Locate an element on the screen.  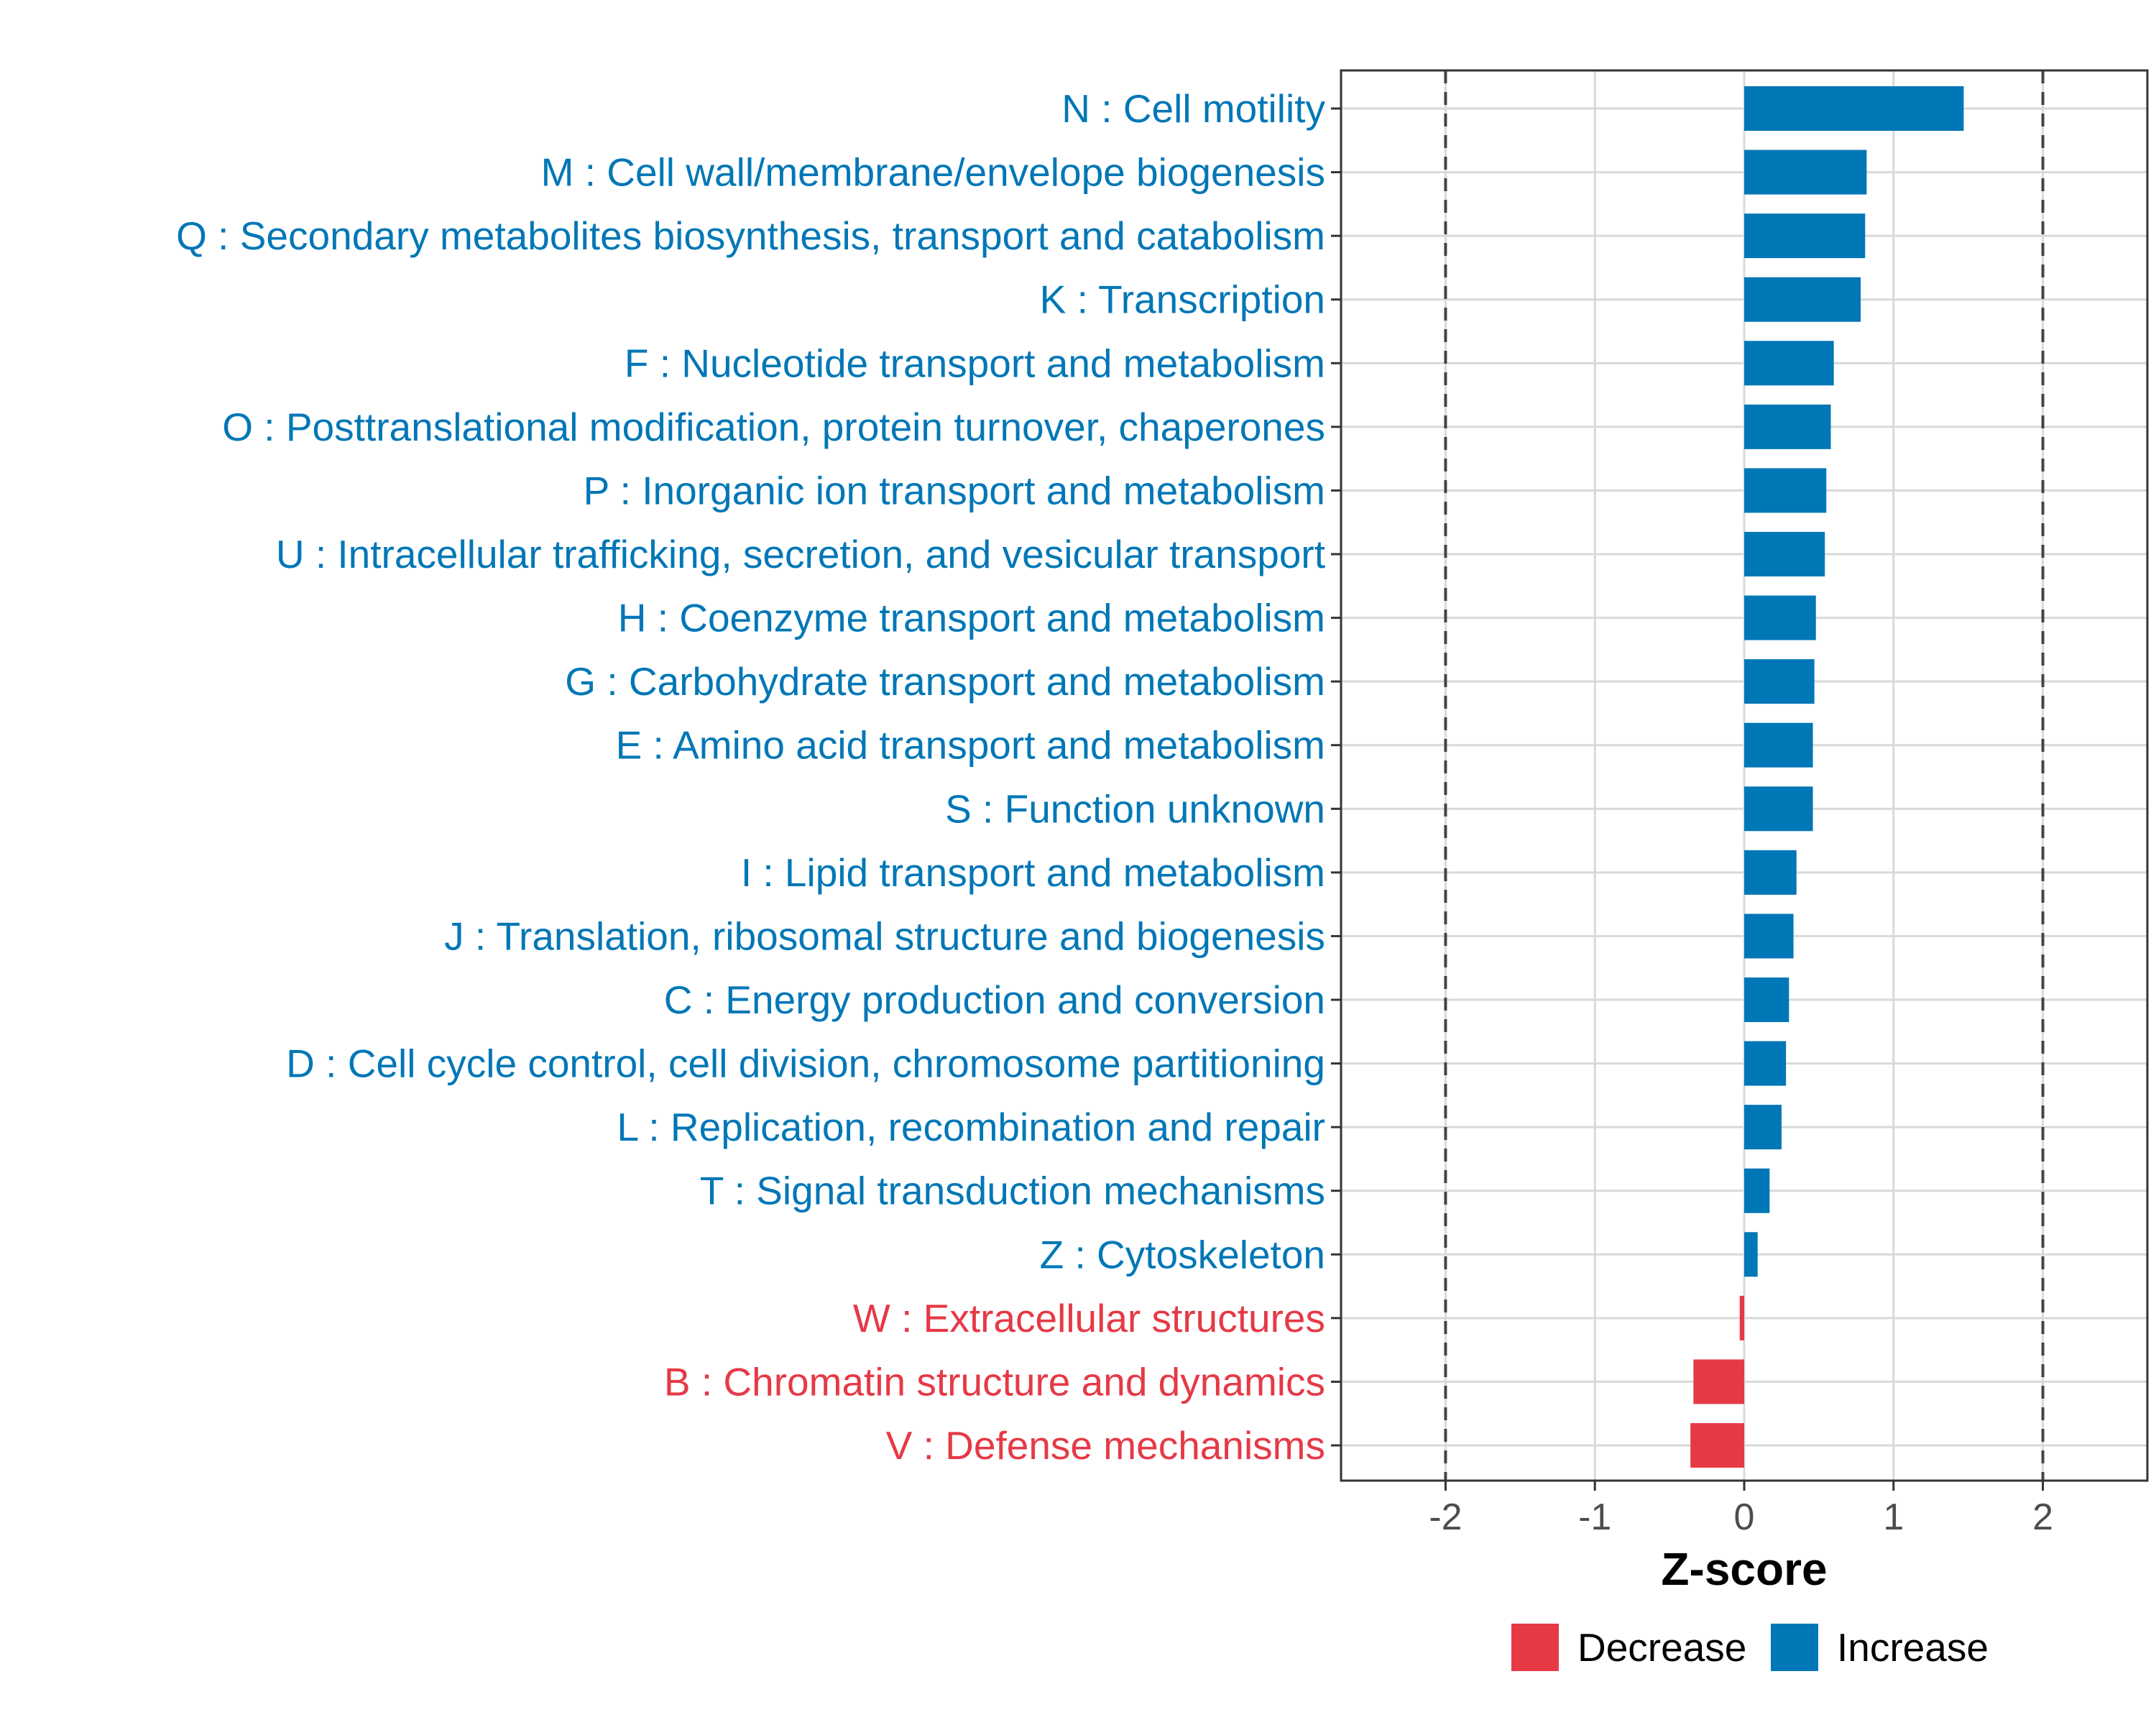
legend-label: Increase is located at coordinates (1913, 1647).